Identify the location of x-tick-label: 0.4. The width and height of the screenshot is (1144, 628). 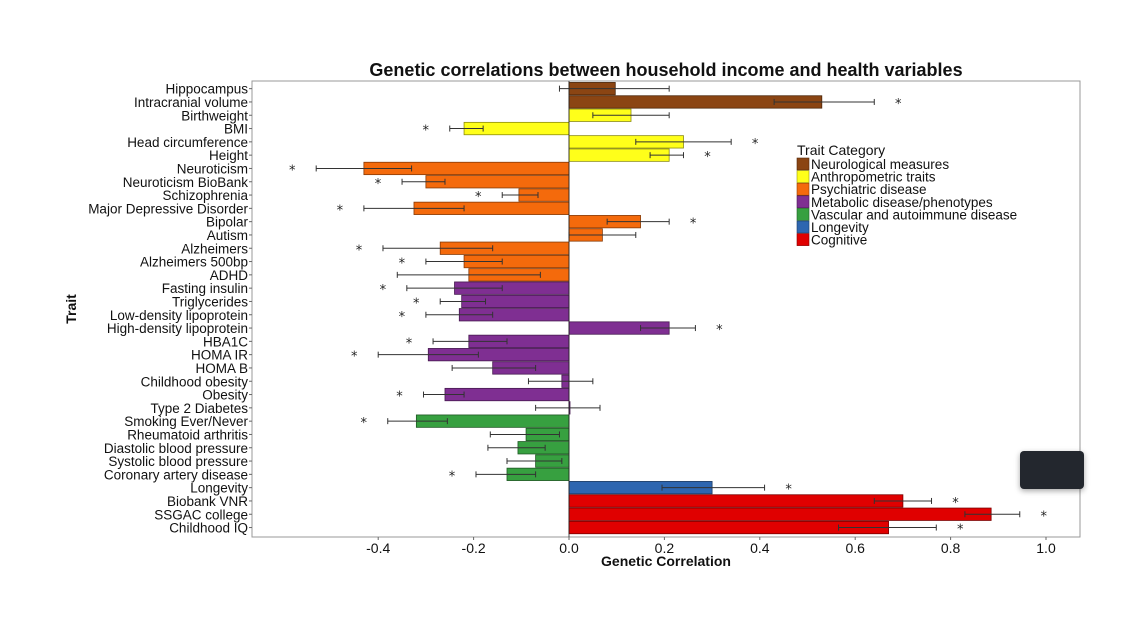
(760, 548).